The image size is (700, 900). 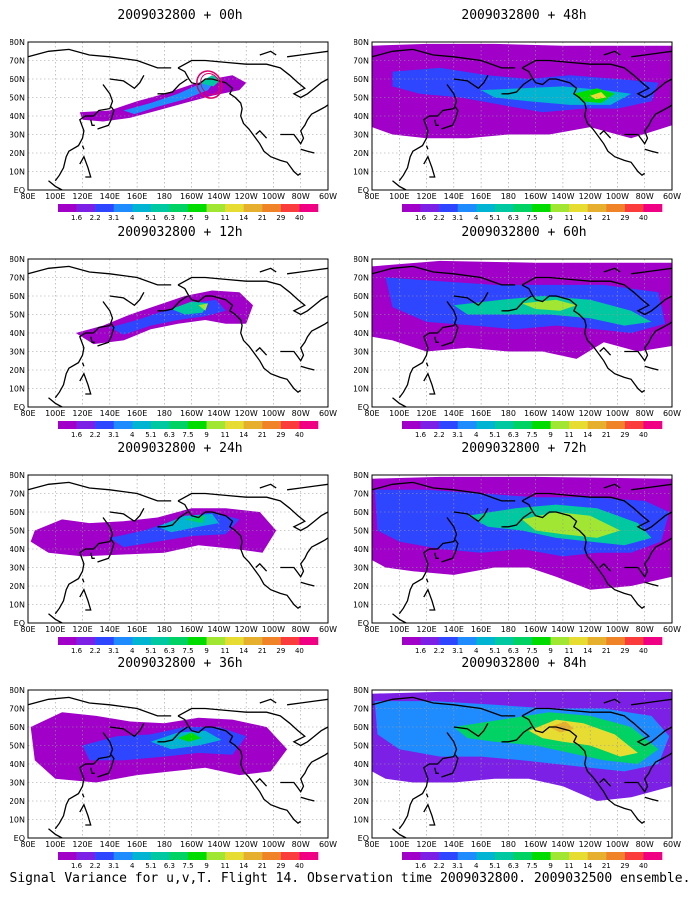 What do you see at coordinates (225, 218) in the screenshot?
I see `colorbar-label: 11` at bounding box center [225, 218].